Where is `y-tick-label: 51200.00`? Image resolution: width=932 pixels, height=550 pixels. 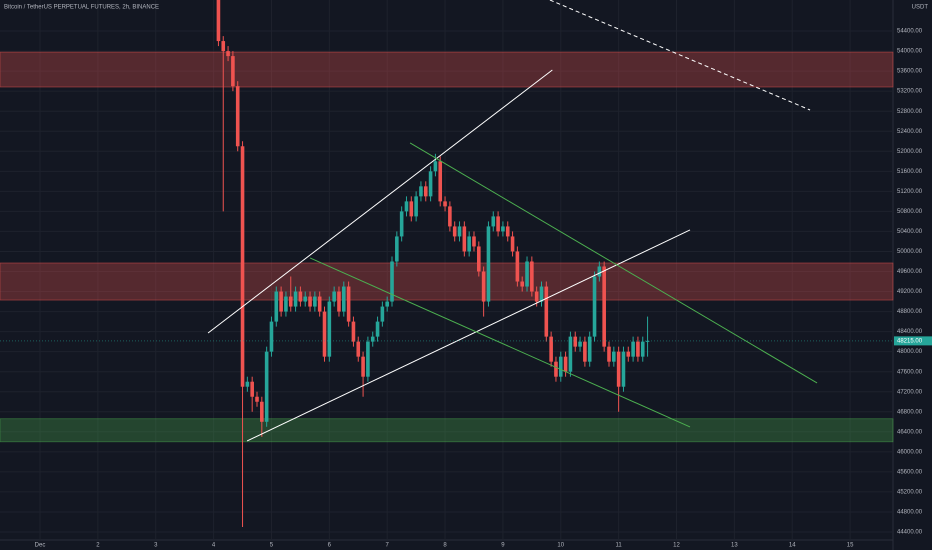 y-tick-label: 51200.00 is located at coordinates (910, 192).